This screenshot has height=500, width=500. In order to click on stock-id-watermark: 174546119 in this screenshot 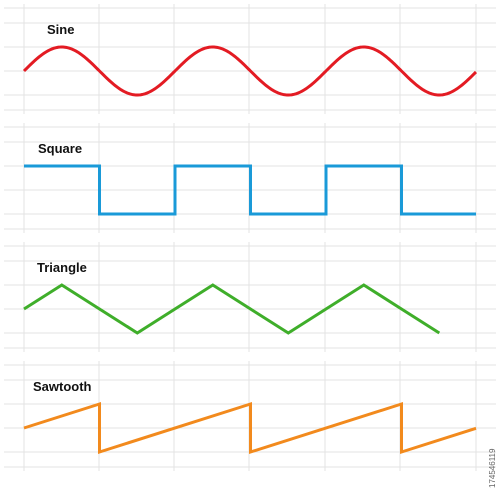, I will do `click(492, 468)`.